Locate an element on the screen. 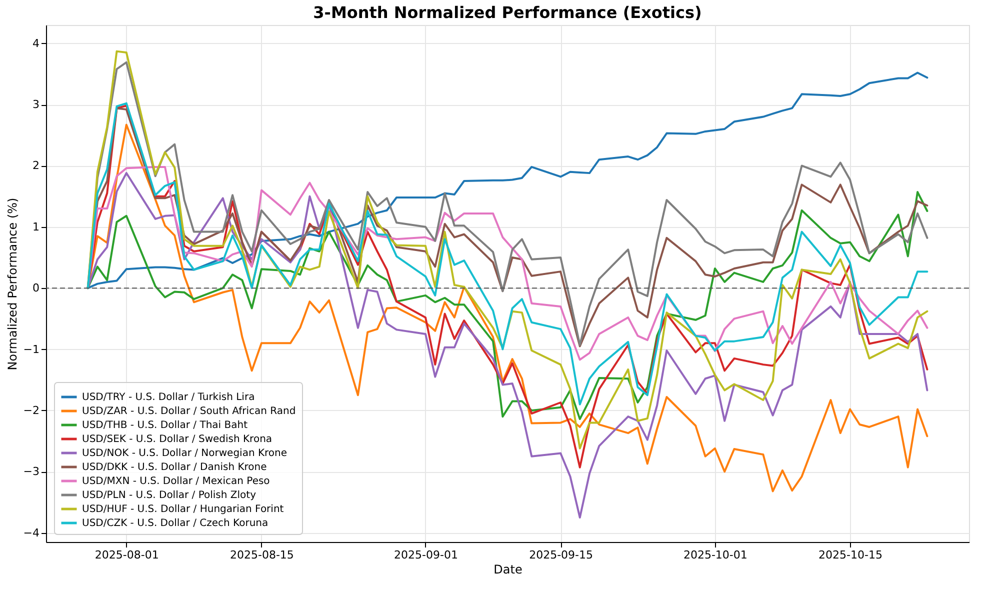  x-tick-label: 2025-10-15 is located at coordinates (850, 555).